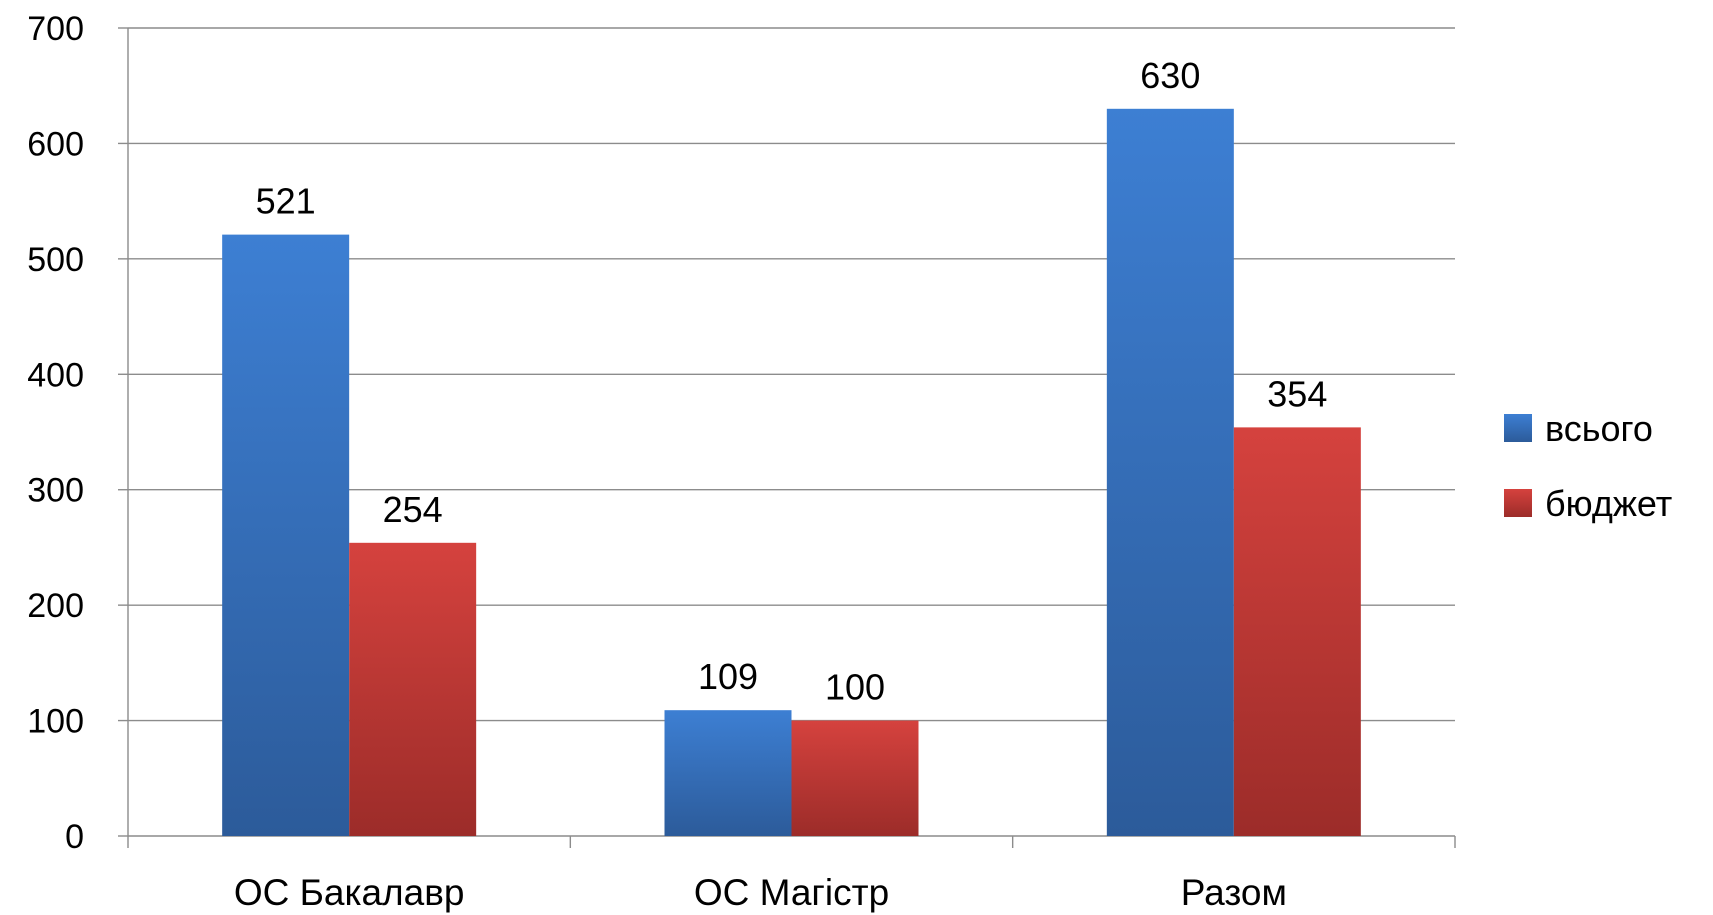 This screenshot has height=915, width=1713. What do you see at coordinates (1297, 393) in the screenshot?
I see `data-label: 354` at bounding box center [1297, 393].